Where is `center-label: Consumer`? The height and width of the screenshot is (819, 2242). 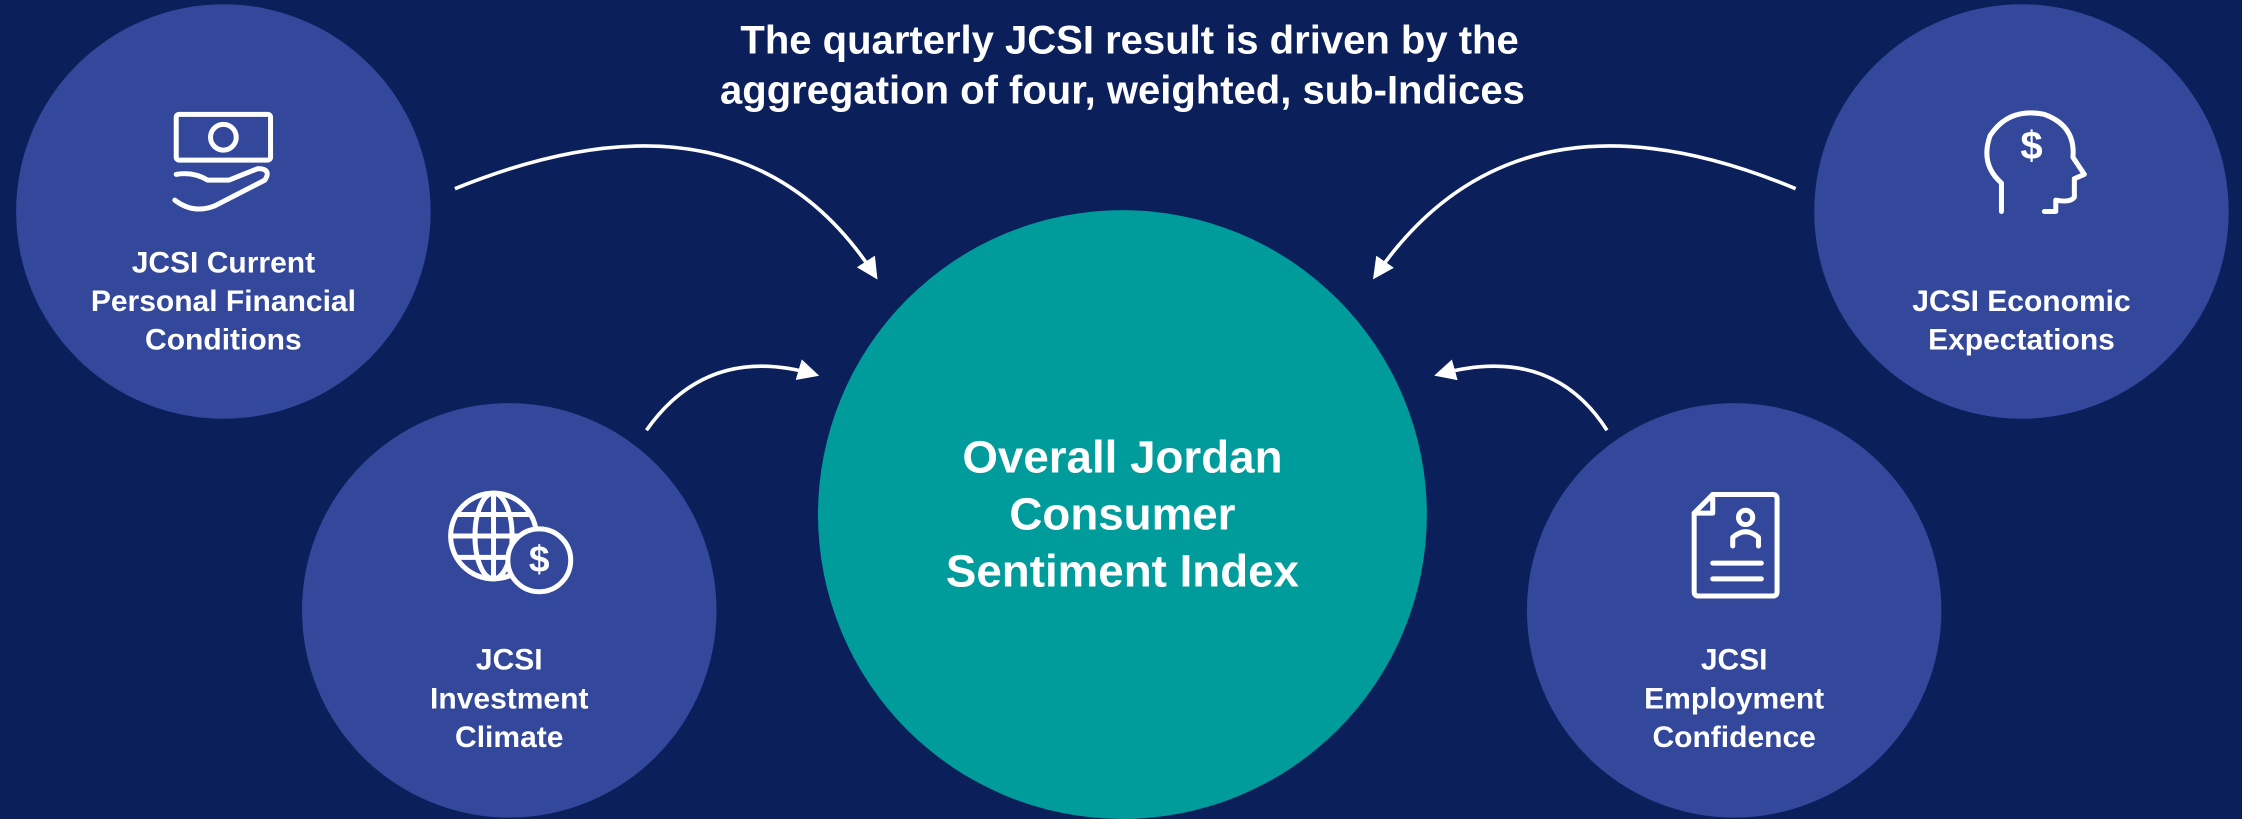 center-label: Consumer is located at coordinates (1122, 513).